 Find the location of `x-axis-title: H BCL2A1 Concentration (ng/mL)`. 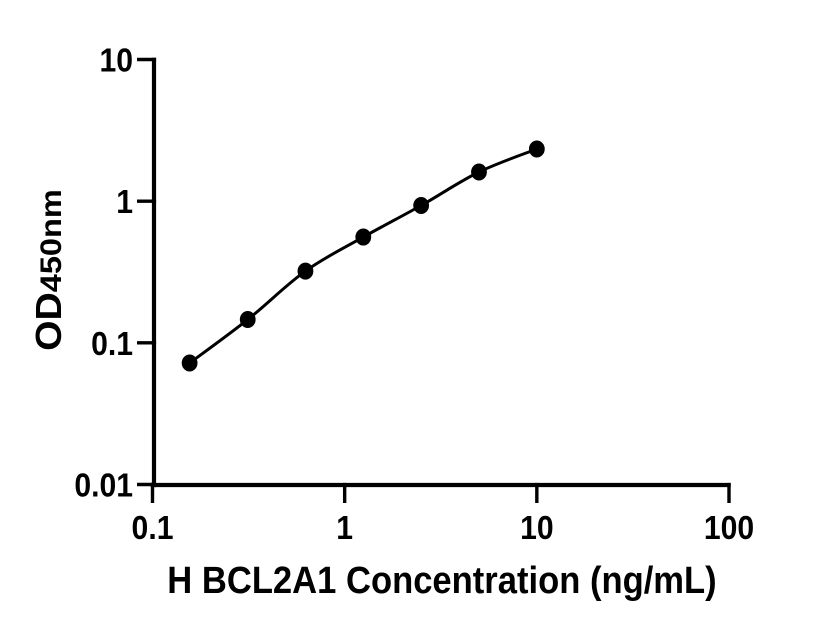

x-axis-title: H BCL2A1 Concentration (ng/mL) is located at coordinates (441, 579).